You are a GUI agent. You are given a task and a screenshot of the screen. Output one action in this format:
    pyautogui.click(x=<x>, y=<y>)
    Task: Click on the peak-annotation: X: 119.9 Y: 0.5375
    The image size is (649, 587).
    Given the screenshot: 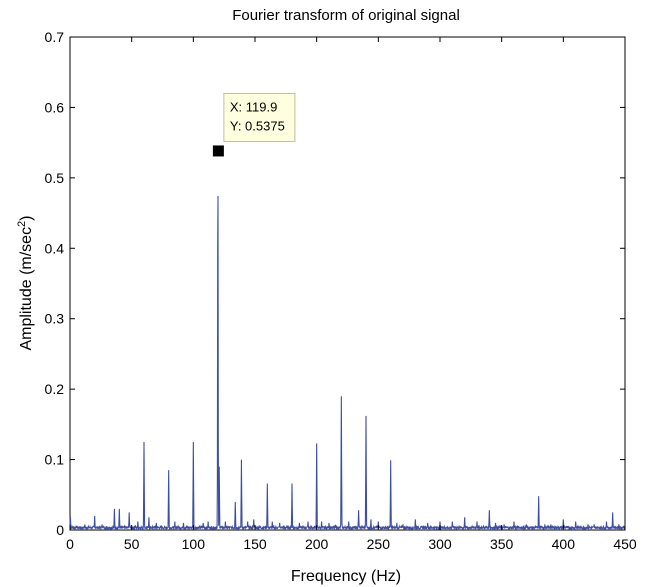 What is the action you would take?
    pyautogui.click(x=254, y=124)
    